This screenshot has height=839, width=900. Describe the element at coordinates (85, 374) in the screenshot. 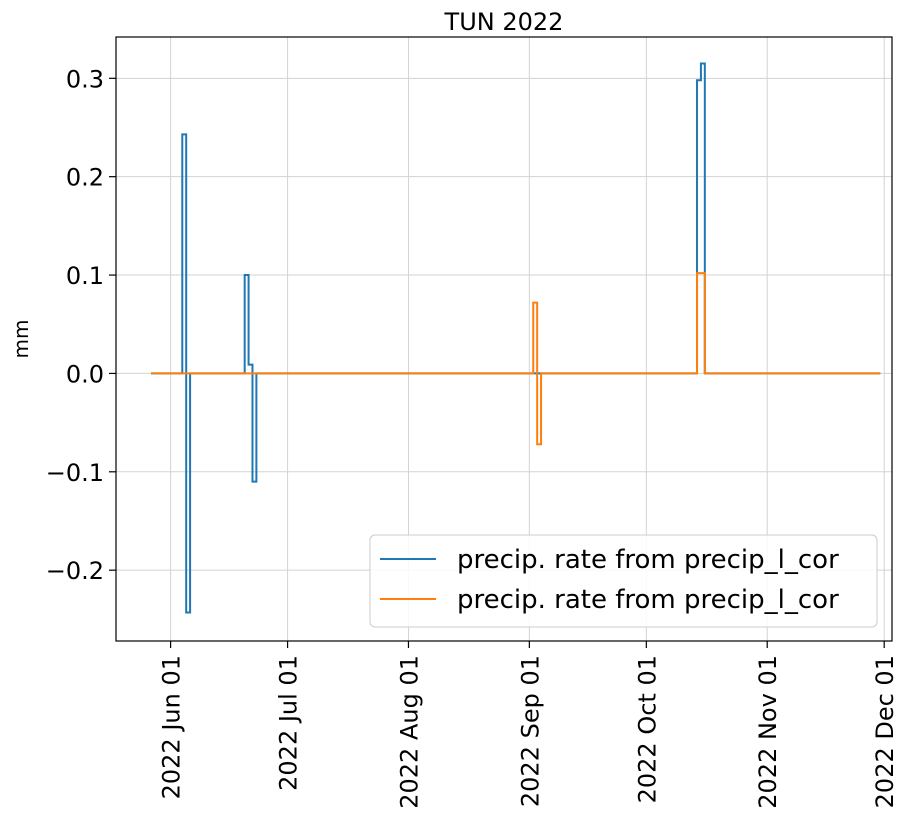

I see `y-tick-label: 0.0` at that location.